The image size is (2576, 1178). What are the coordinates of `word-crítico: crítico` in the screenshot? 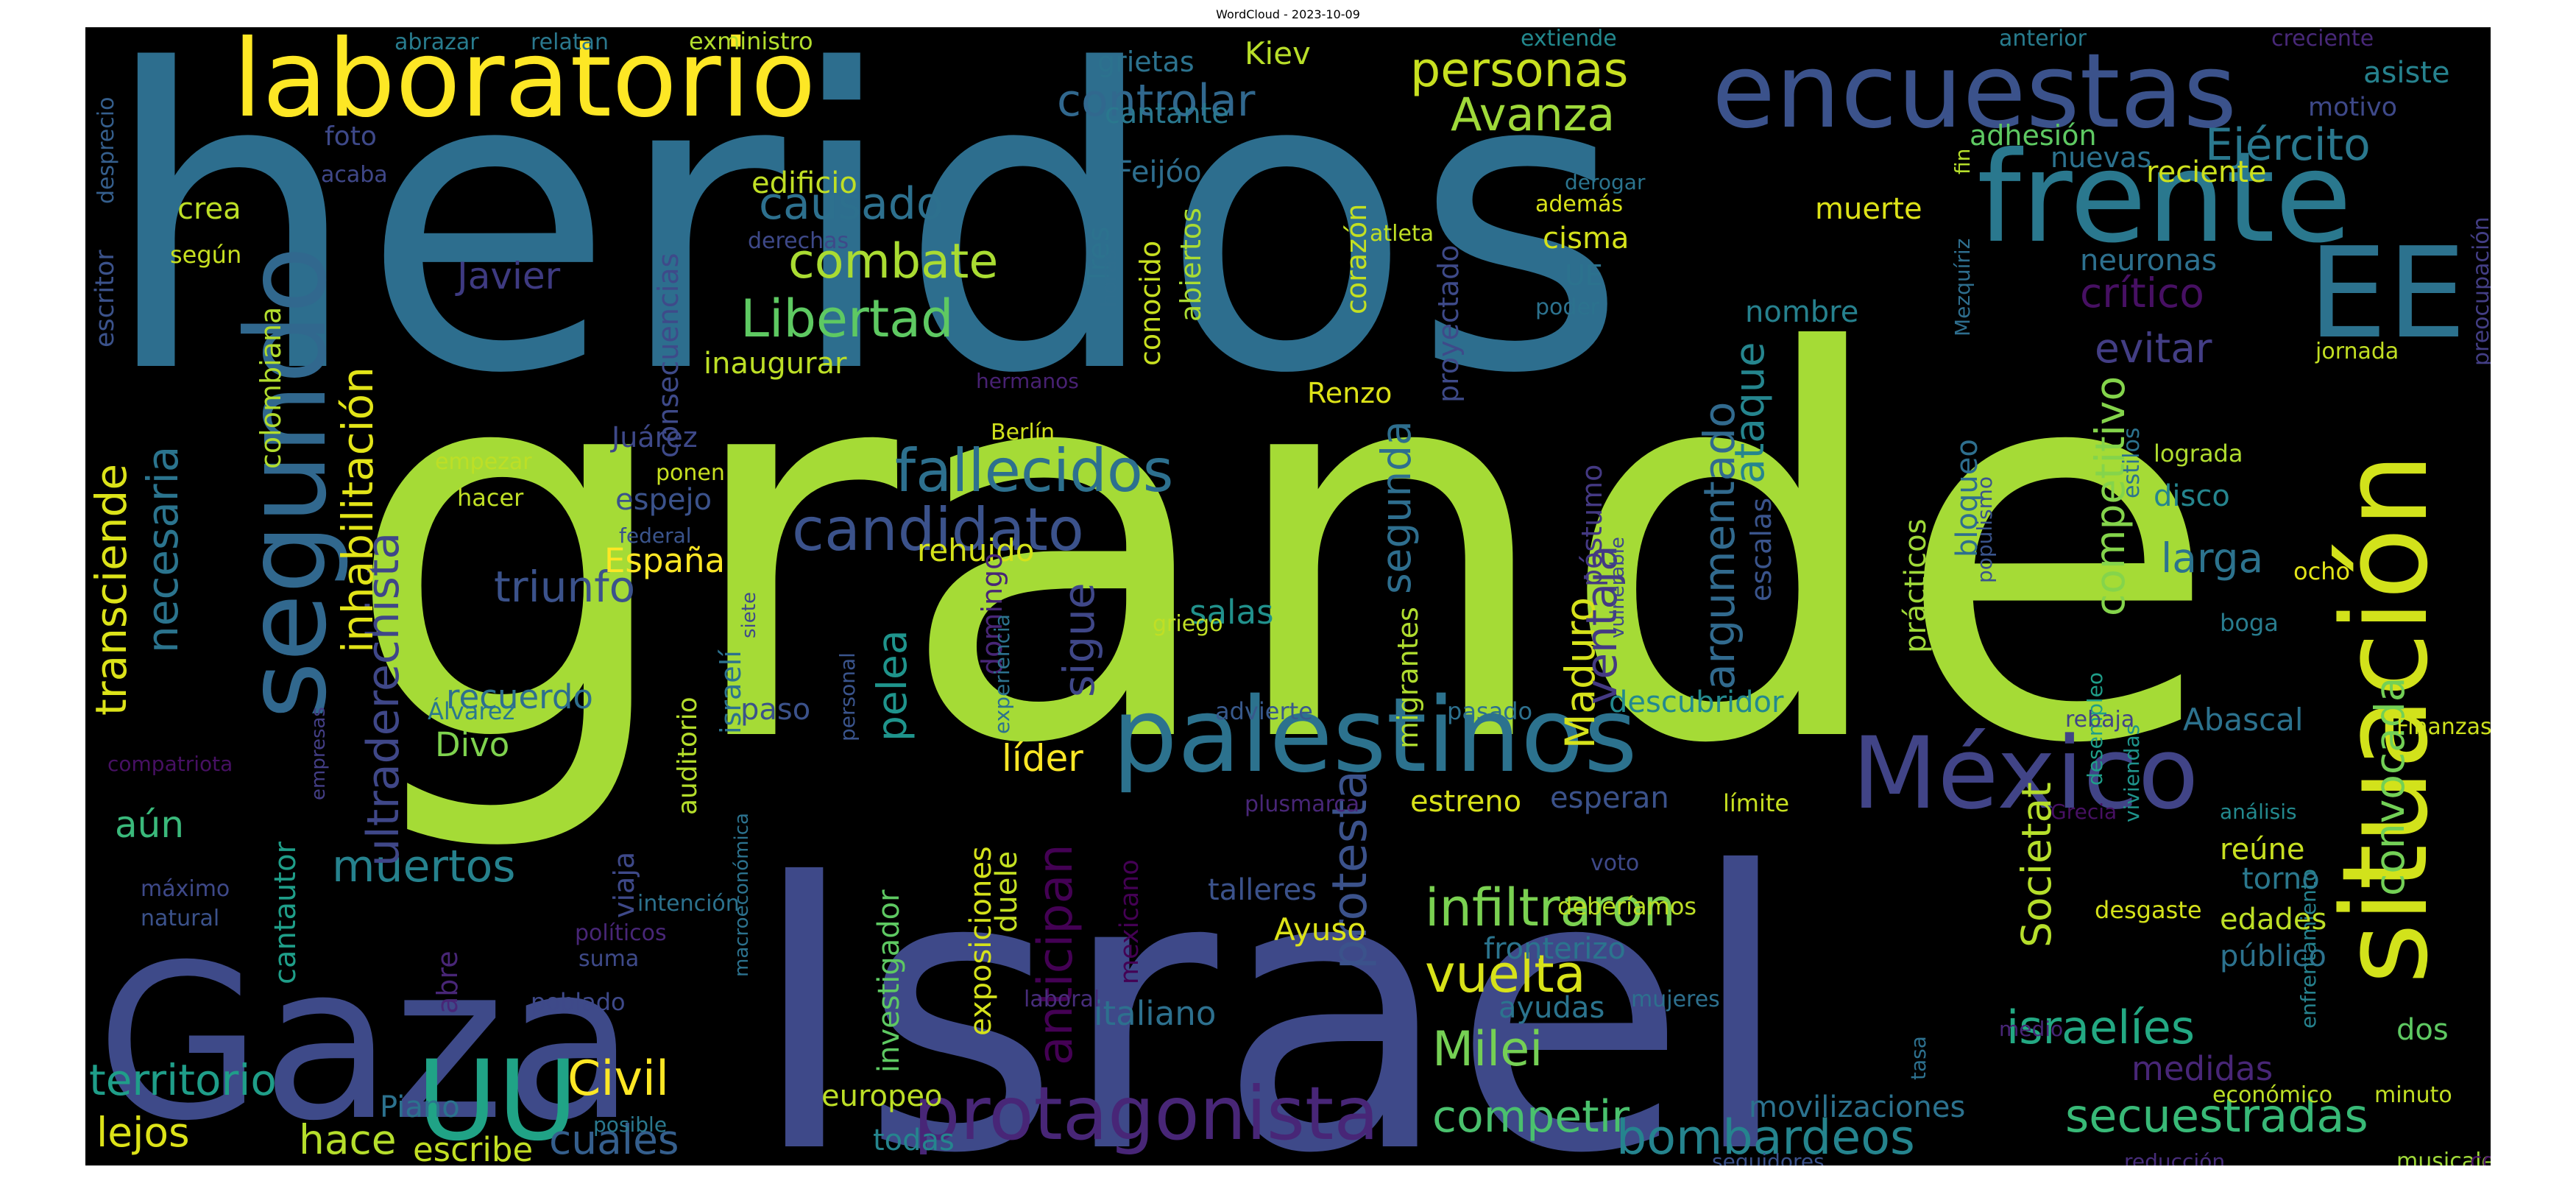 It's located at (2142, 293).